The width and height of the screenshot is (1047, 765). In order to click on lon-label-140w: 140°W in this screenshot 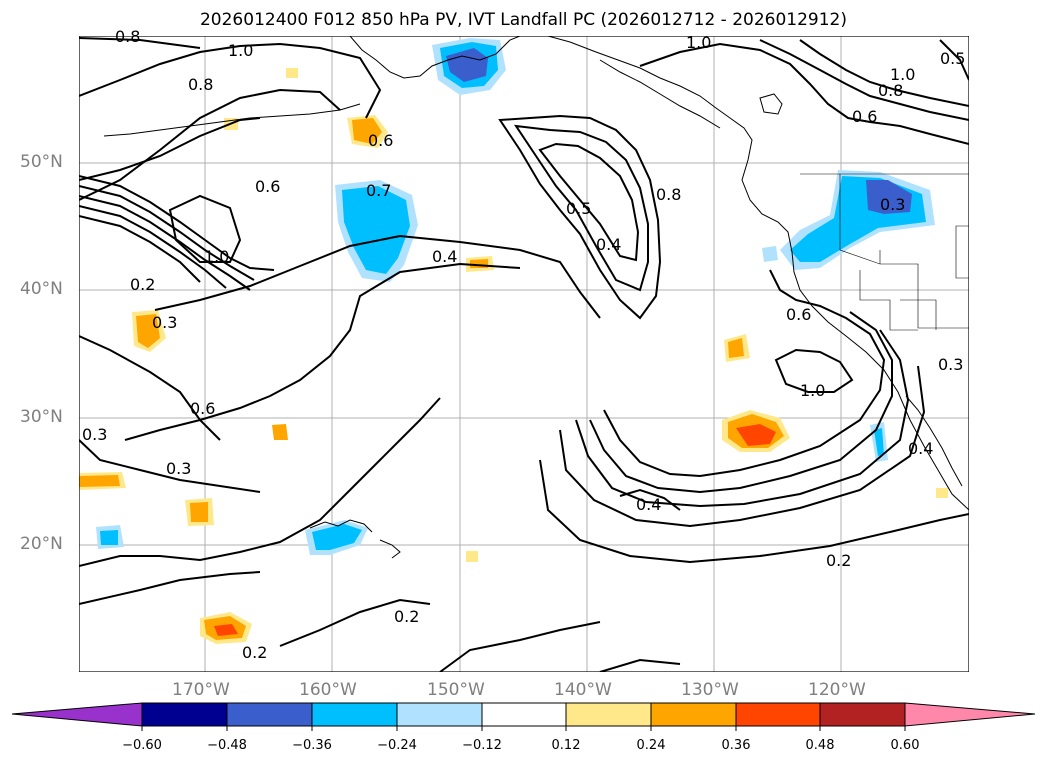, I will do `click(583, 690)`.